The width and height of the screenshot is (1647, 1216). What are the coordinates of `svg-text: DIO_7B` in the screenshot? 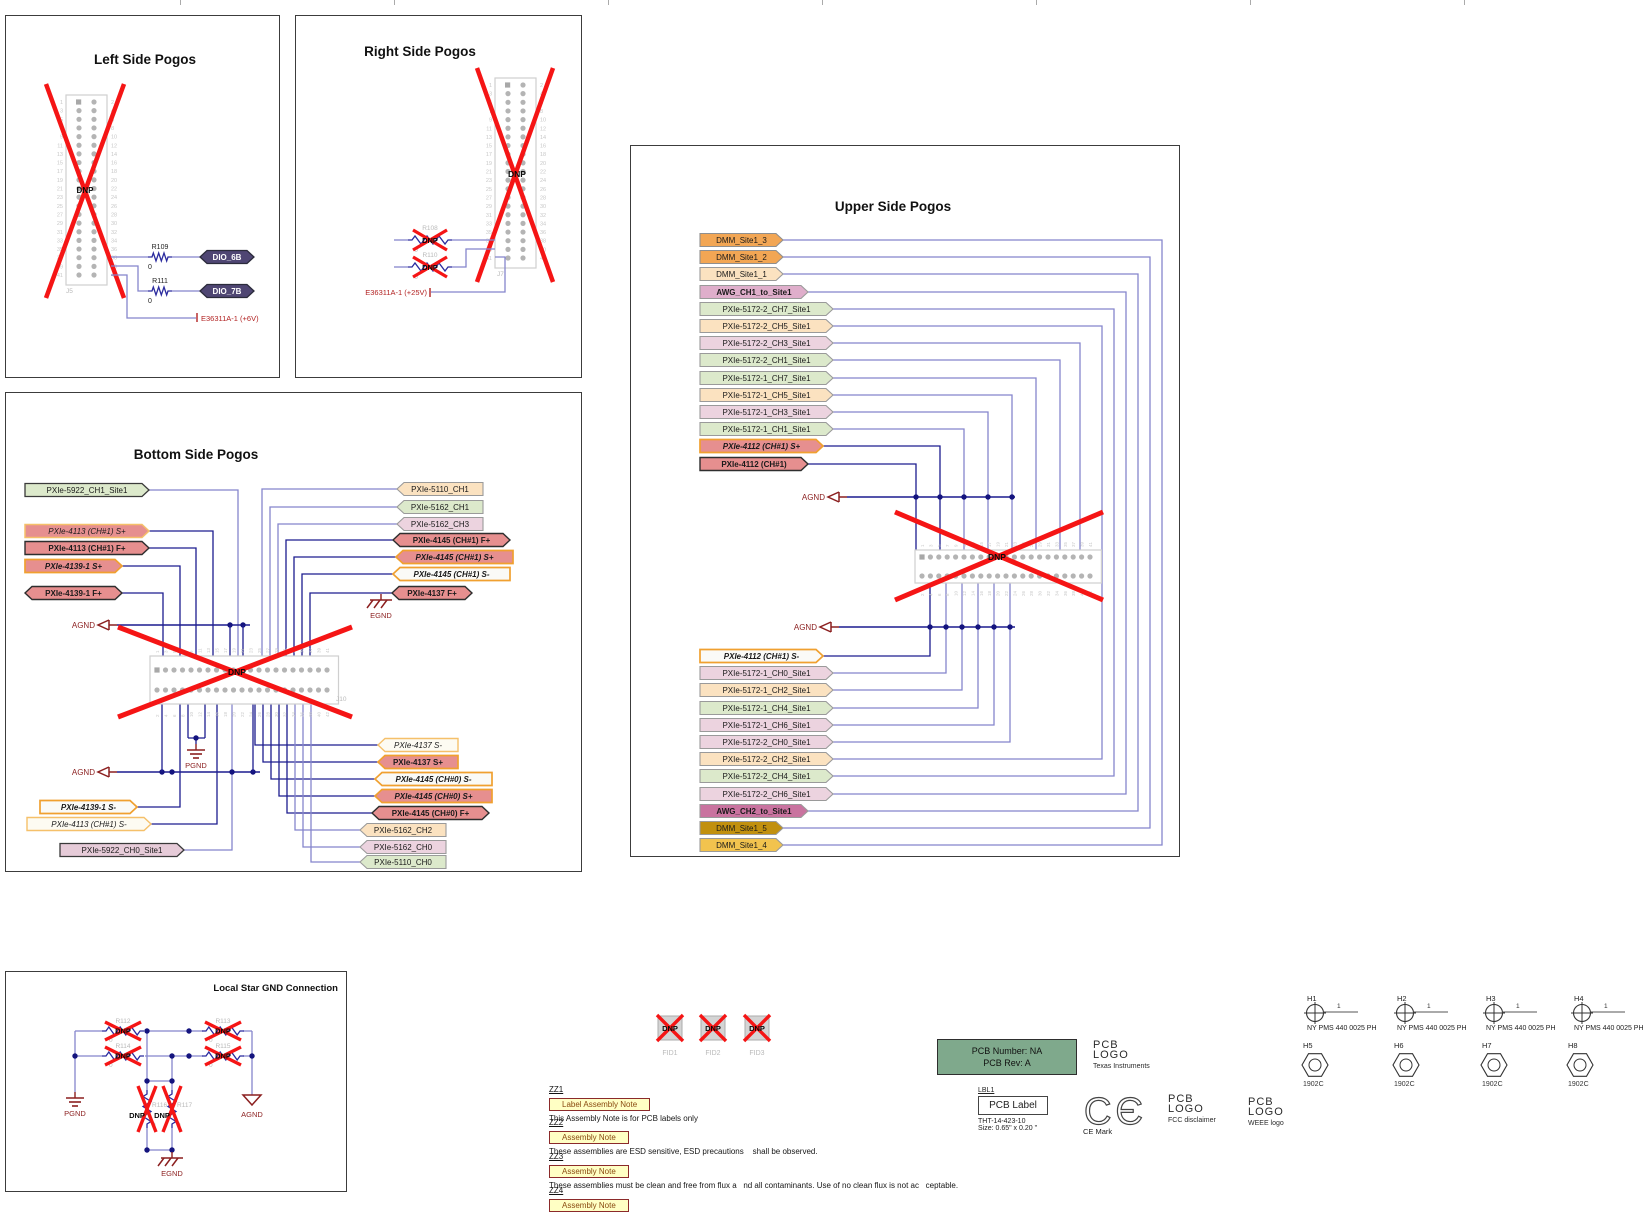 It's located at (227, 291).